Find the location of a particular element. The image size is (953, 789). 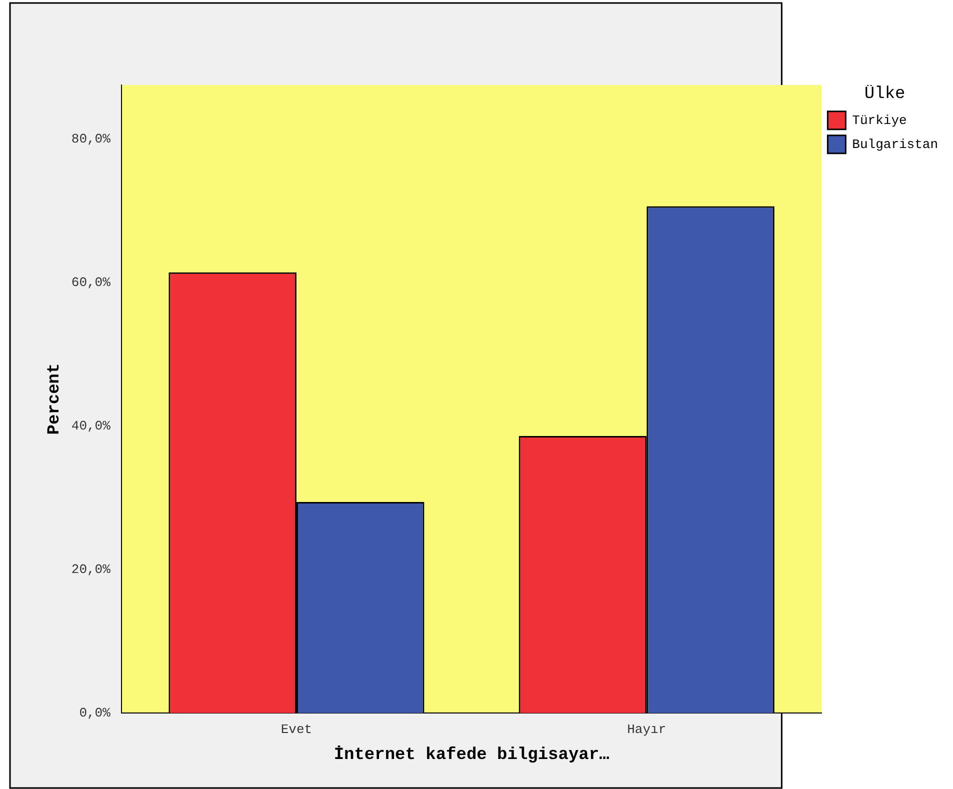

y-tick-label: 80,0% is located at coordinates (91, 138).